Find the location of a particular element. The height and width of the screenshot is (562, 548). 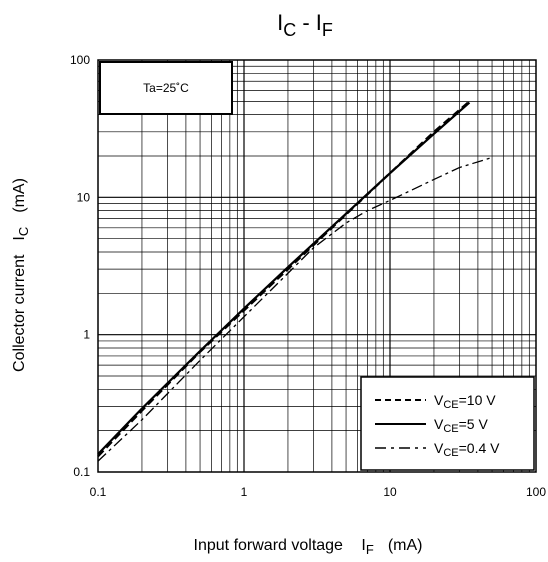

y-axis-label: Collector current IC (mA) is located at coordinates (21, 275).